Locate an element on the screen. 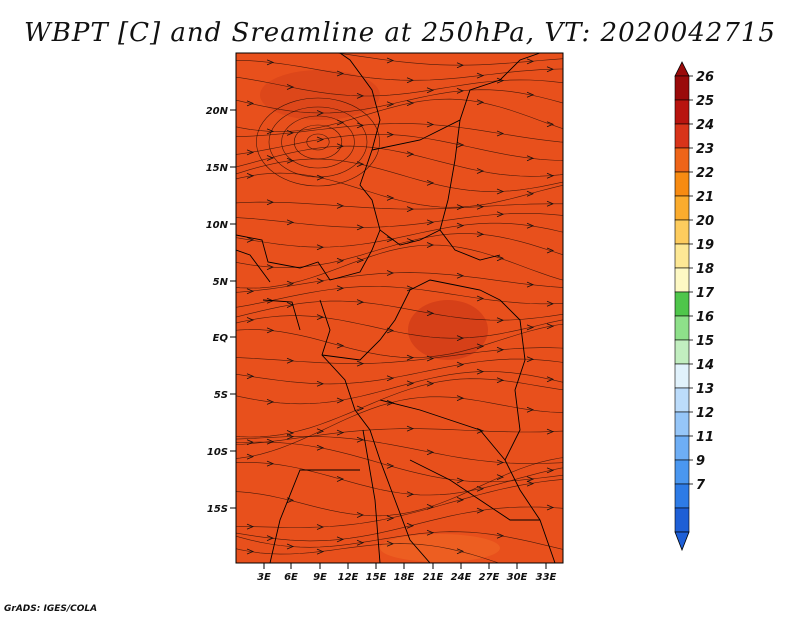 This screenshot has height=618, width=800. colorbar-label: 25 is located at coordinates (705, 101).